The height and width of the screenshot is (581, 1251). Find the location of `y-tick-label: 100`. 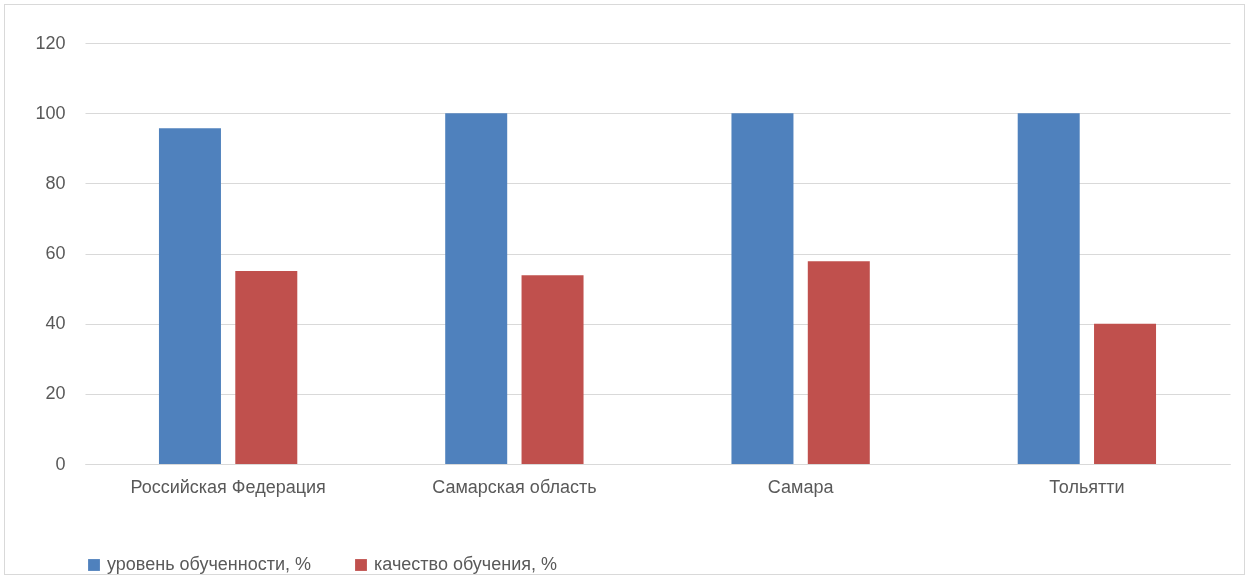

y-tick-label: 100 is located at coordinates (50, 112).